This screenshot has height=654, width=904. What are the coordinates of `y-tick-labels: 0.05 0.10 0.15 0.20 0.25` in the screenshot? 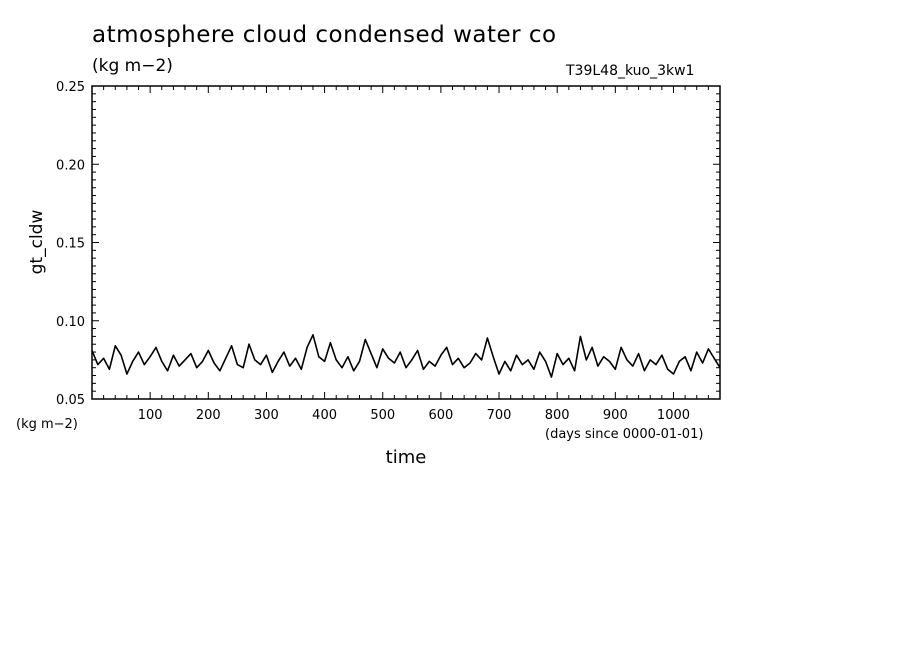 It's located at (70, 244).